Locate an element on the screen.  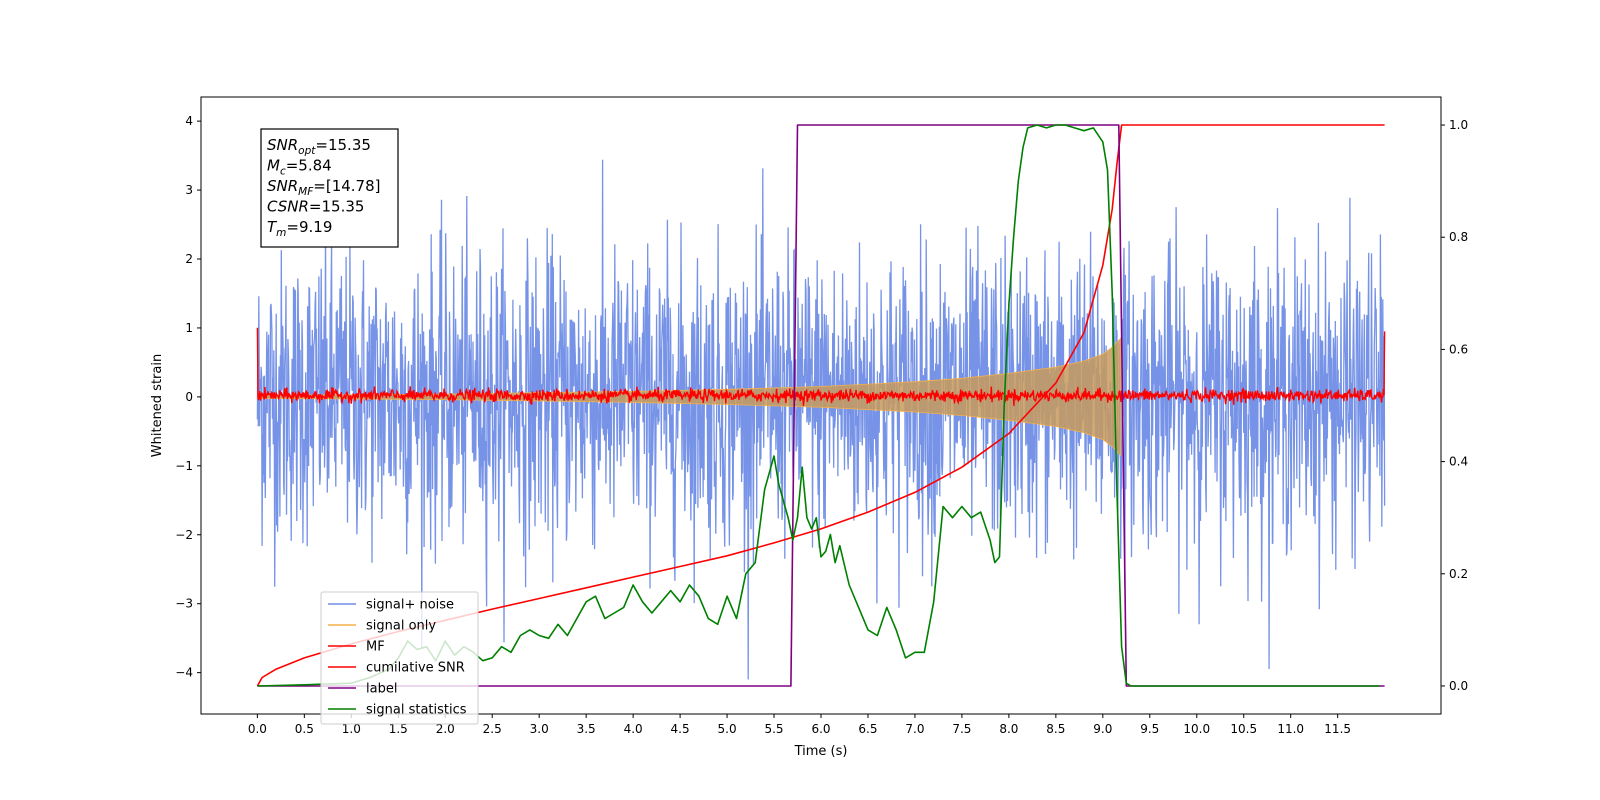
legend-entry: signal+ noise is located at coordinates (410, 605).